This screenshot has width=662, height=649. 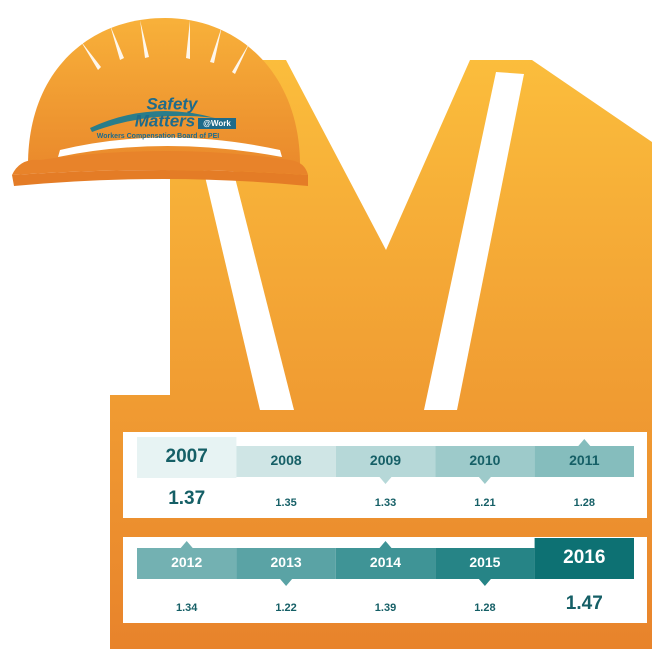 I want to click on logo-line2: Matters, so click(x=165, y=120).